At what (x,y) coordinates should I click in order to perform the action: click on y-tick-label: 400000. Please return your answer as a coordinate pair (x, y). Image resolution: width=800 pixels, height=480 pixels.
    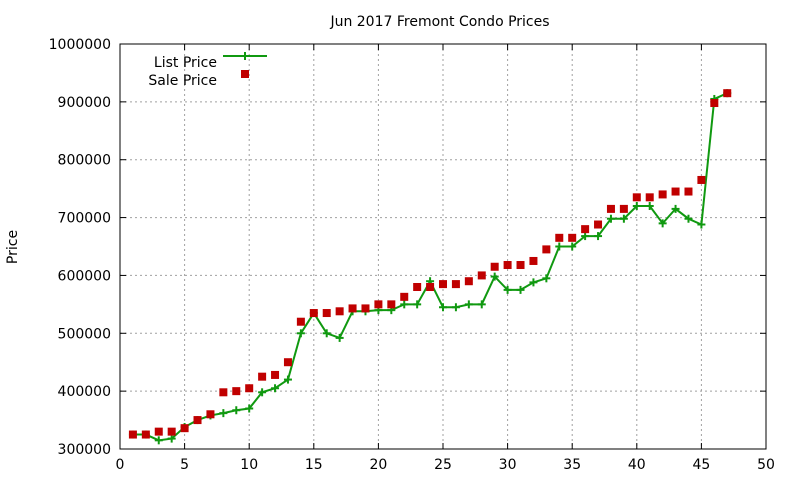
    Looking at the image, I should click on (84, 392).